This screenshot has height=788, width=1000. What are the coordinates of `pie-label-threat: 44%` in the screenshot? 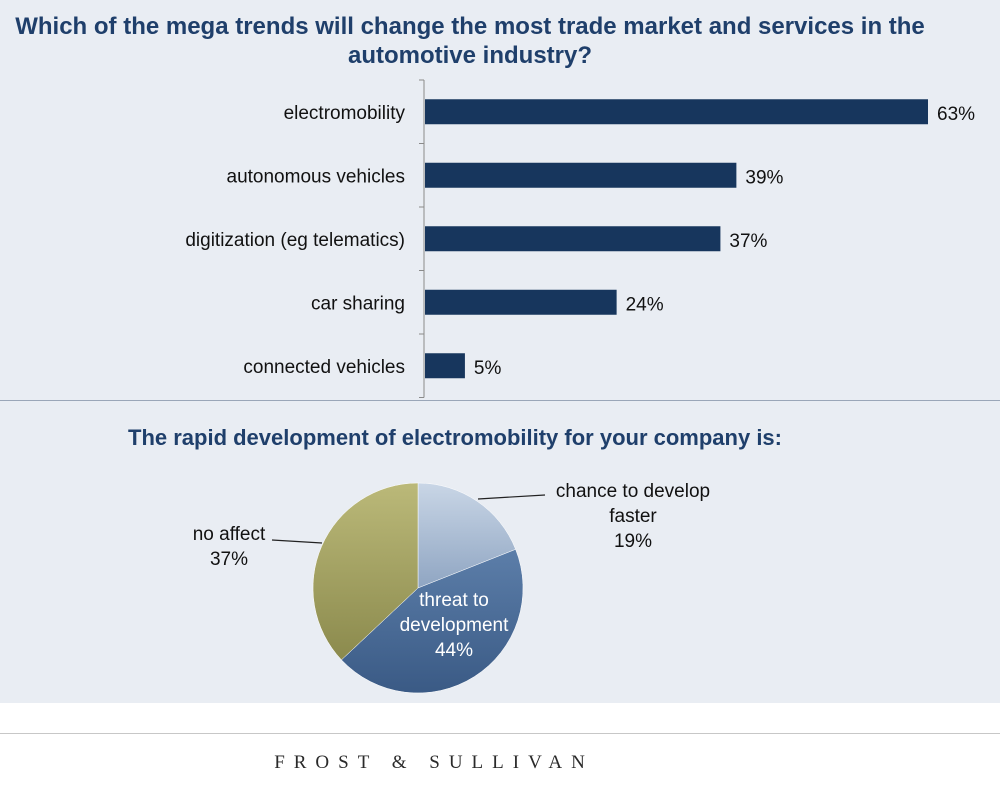 It's located at (454, 650).